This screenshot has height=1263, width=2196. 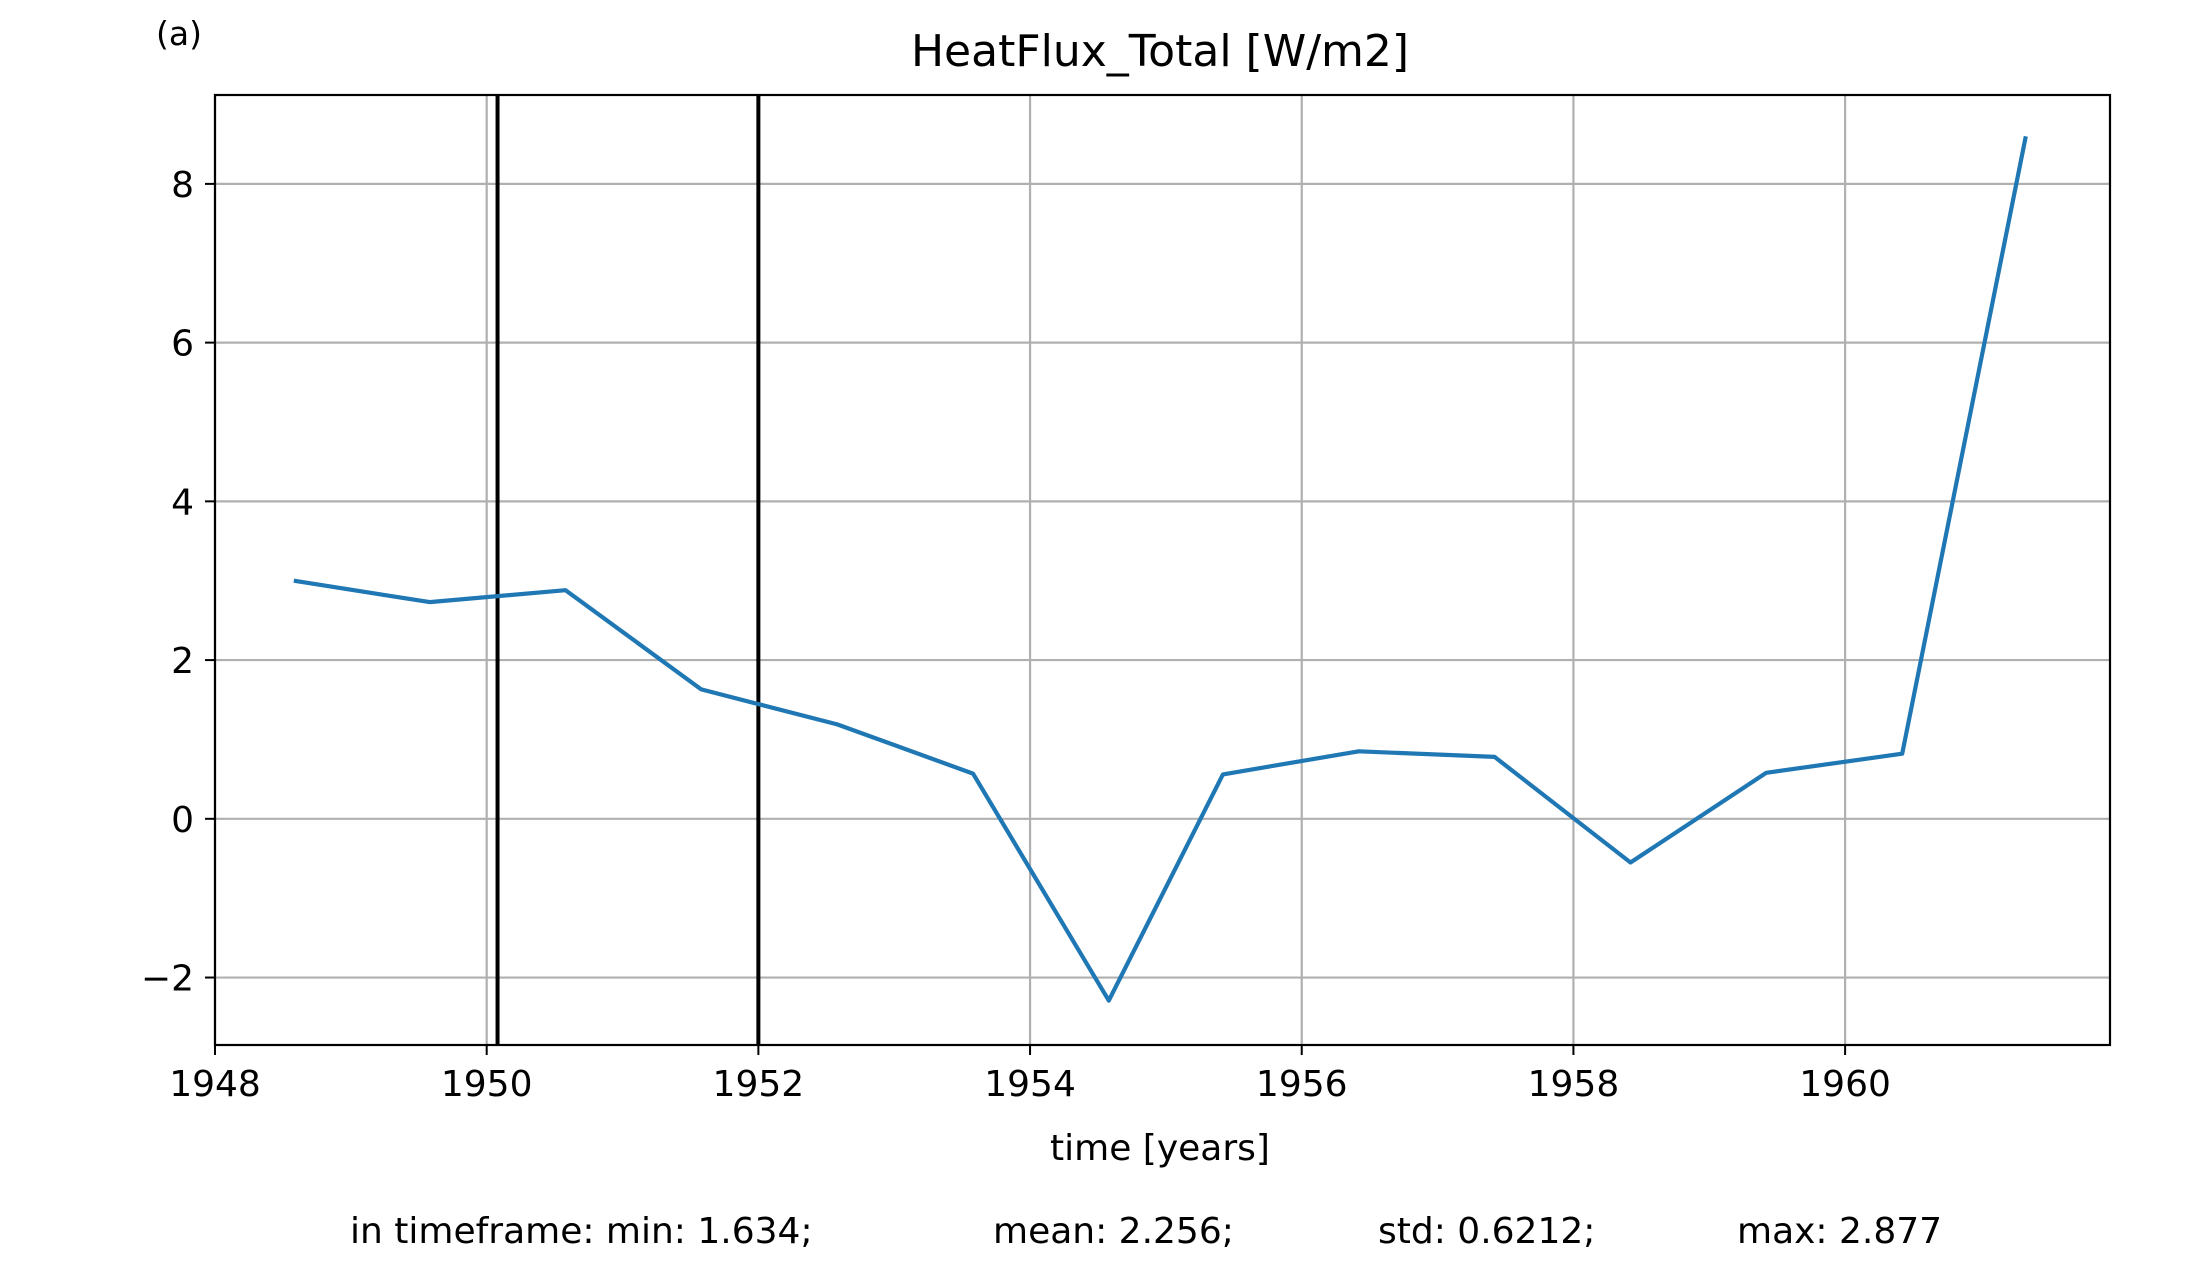 What do you see at coordinates (759, 1084) in the screenshot?
I see `x-tick-label: 1952` at bounding box center [759, 1084].